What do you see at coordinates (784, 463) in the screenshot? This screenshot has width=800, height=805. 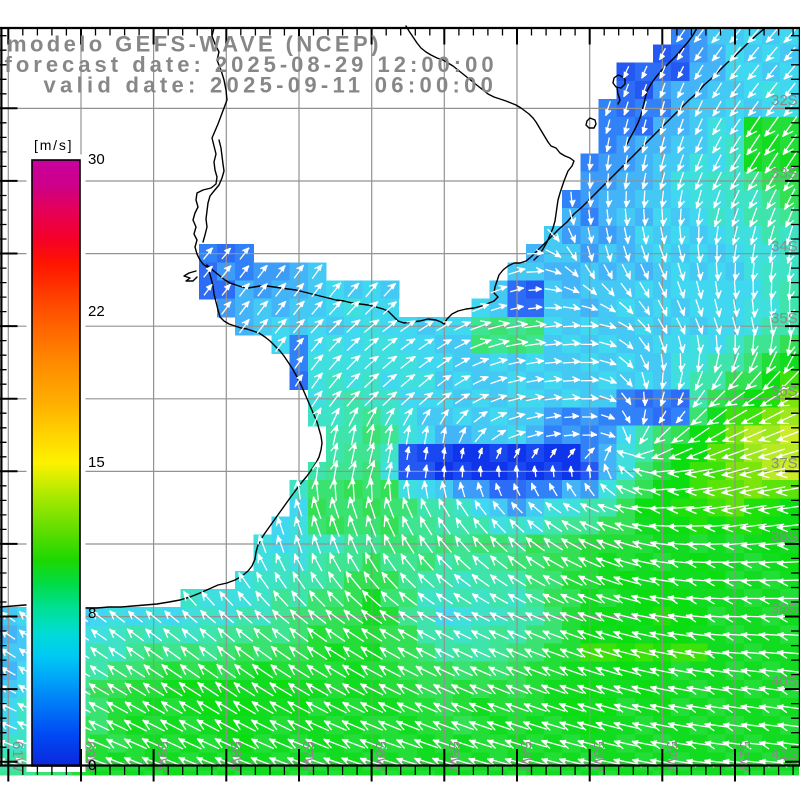 I see `svg-text: 37S` at bounding box center [784, 463].